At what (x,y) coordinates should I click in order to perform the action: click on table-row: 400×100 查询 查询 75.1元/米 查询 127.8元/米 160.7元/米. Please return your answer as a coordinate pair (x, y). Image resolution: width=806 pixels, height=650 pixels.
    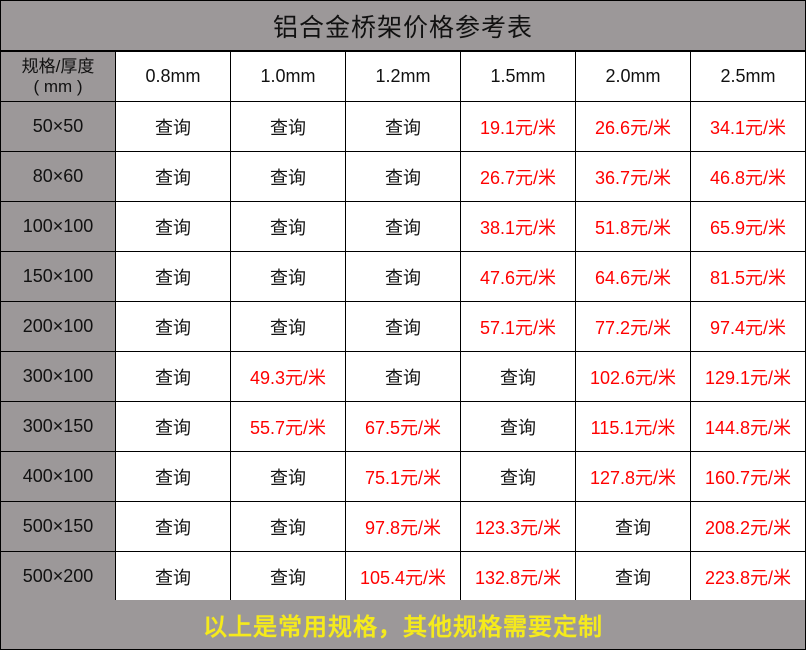
    Looking at the image, I should click on (403, 476).